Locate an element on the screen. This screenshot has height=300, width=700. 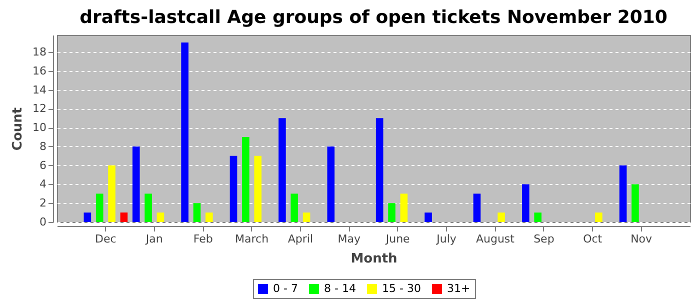
x-tick-label: Dec is located at coordinates (105, 239).